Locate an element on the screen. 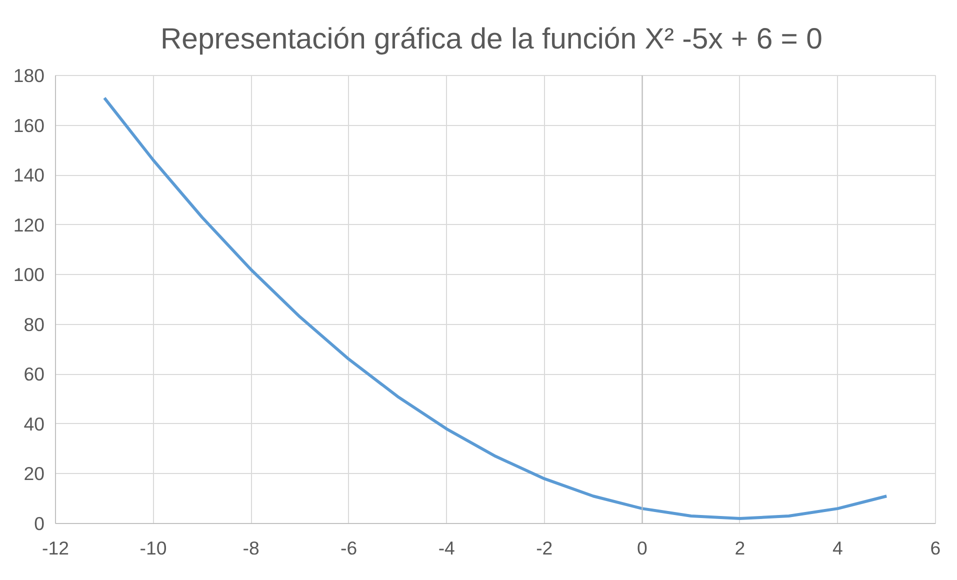  chart-title: Representación gráfica de la función X² -5x + 6 = 0 is located at coordinates (491, 39).